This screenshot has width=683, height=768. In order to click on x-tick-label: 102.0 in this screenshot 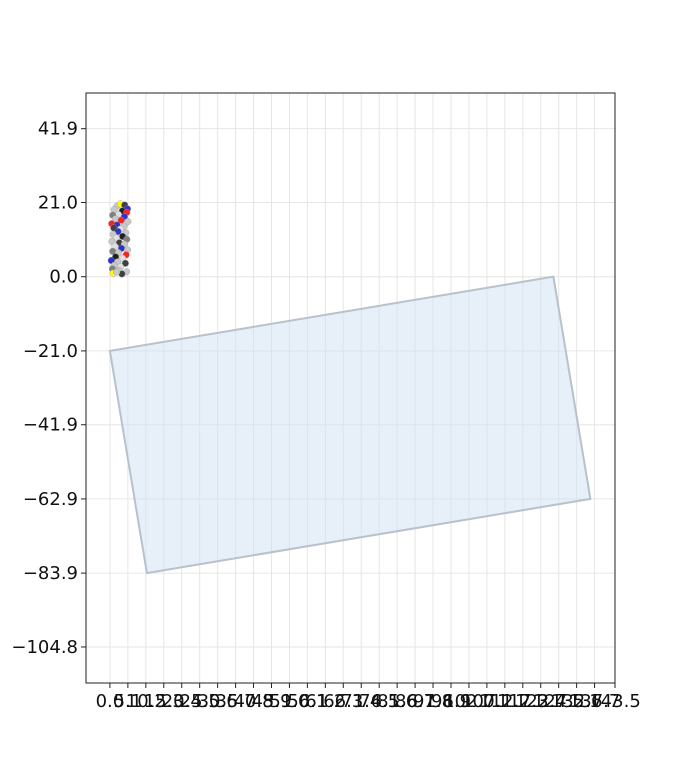, I will do `click(469, 701)`.